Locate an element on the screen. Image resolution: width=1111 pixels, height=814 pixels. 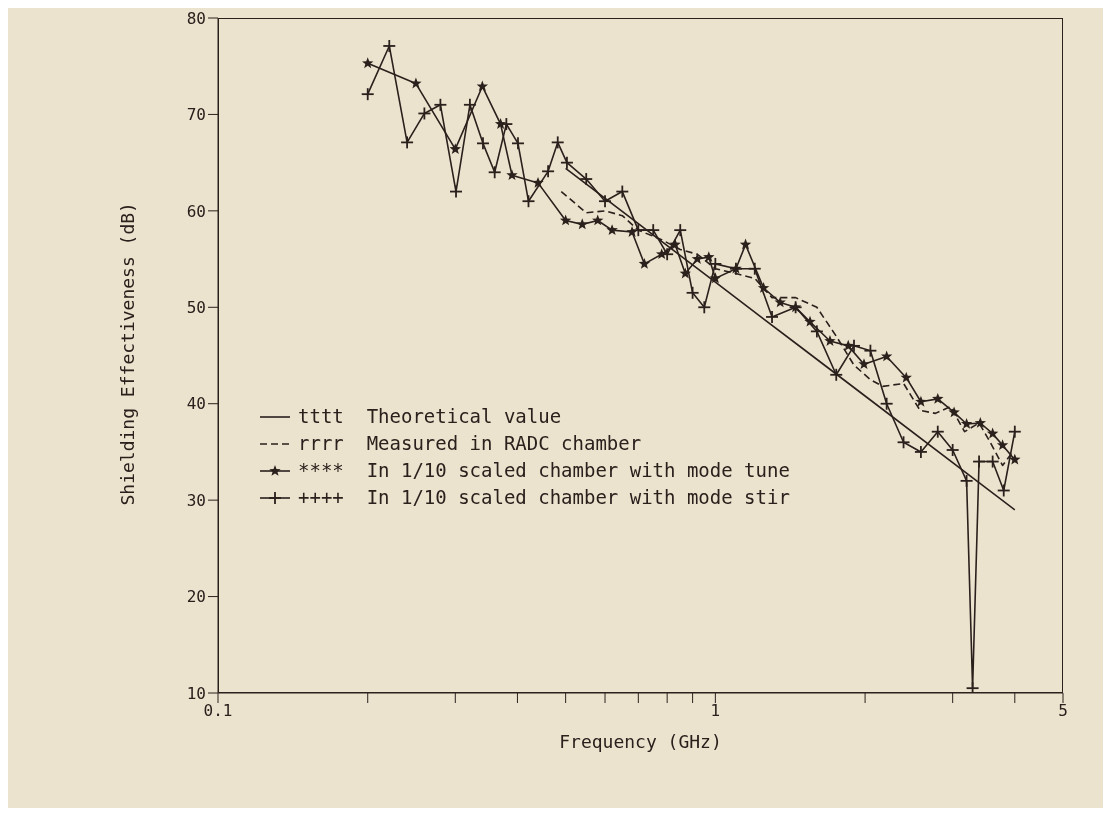
y-tick-label: 30 is located at coordinates (196, 500).